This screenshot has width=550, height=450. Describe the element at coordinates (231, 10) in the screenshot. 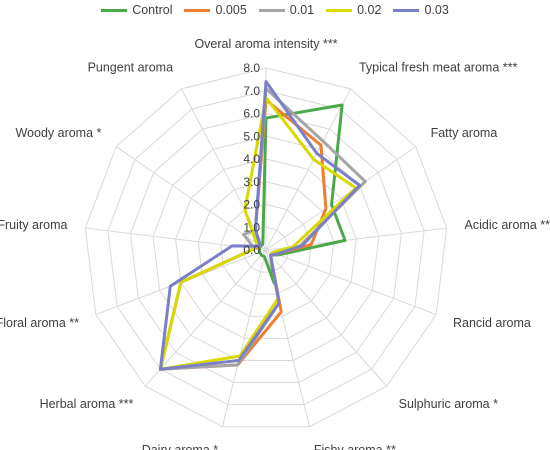

I see `legend-label-0005: 0.005` at that location.